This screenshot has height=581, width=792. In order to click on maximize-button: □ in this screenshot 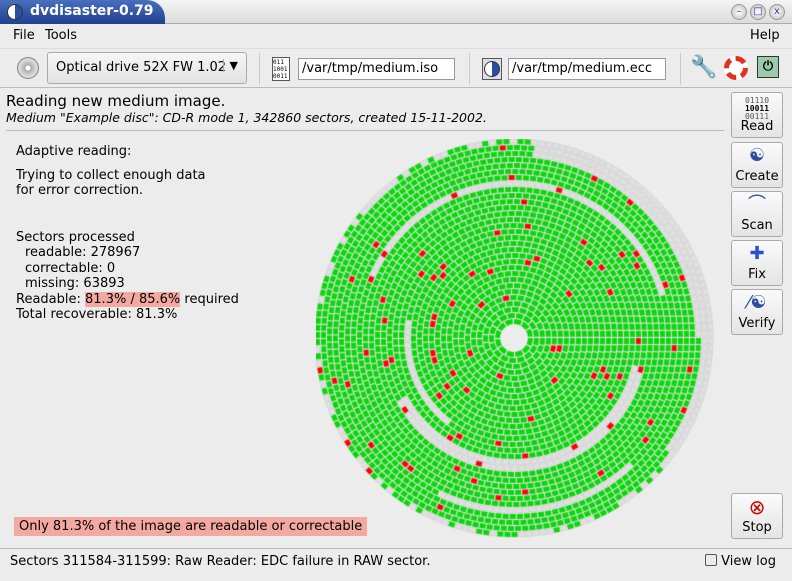, I will do `click(758, 12)`.